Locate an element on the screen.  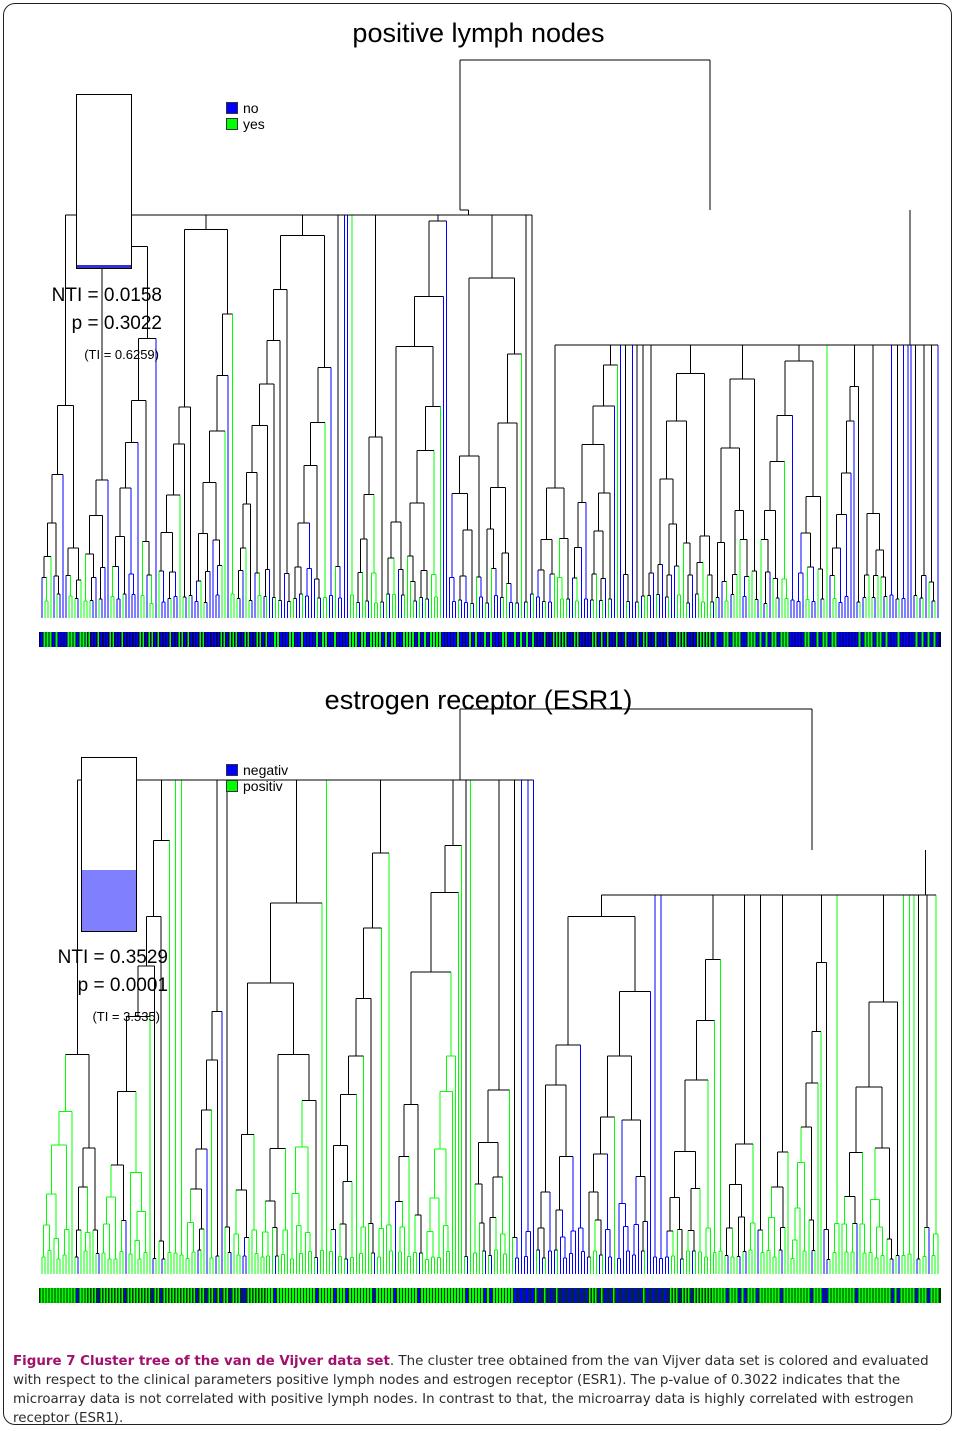
stats-block: NTI = 0.0158 p = 0.3022 (TI = 0.6259) is located at coordinates (101, 325).